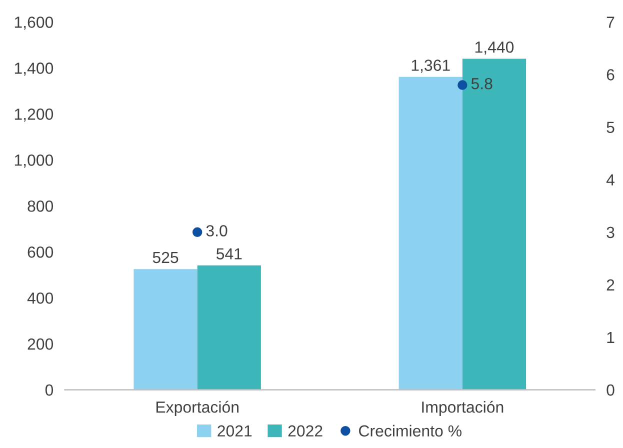 The height and width of the screenshot is (448, 623). Describe the element at coordinates (34, 23) in the screenshot. I see `y-tick-label: 1,600` at that location.